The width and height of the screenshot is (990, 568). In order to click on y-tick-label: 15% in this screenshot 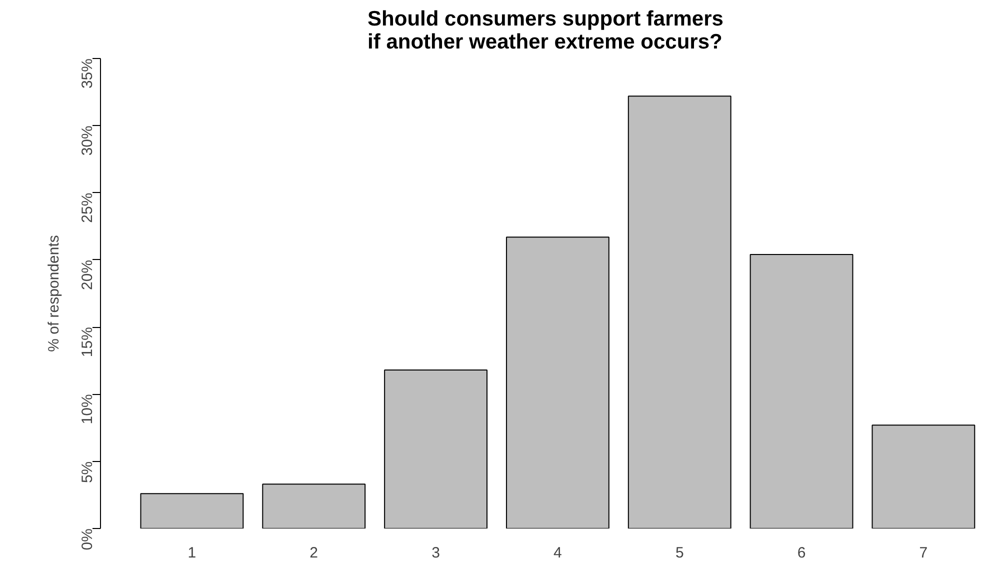, I will do `click(87, 342)`.